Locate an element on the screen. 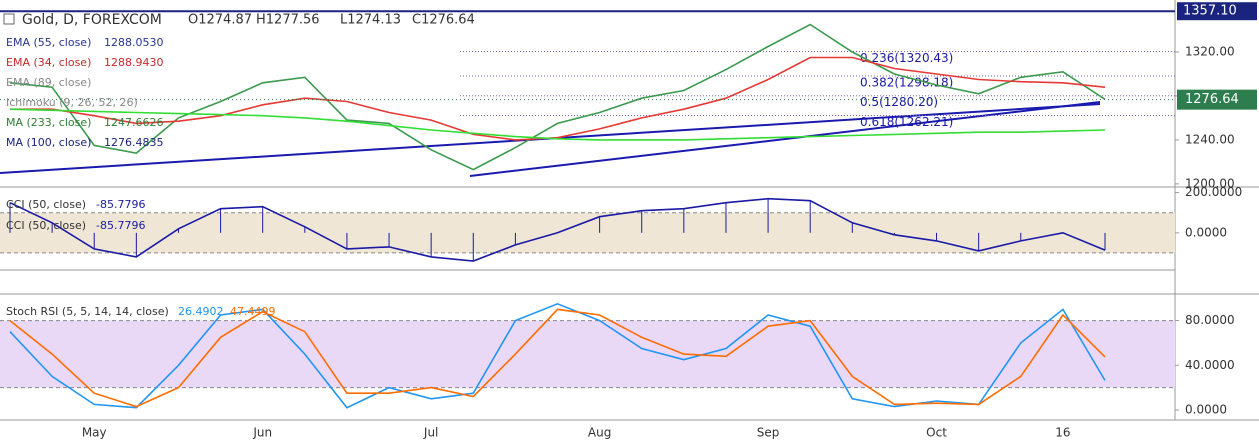 Image resolution: width=1259 pixels, height=445 pixels. fib-label: 0.618(1262.21) is located at coordinates (906, 122).